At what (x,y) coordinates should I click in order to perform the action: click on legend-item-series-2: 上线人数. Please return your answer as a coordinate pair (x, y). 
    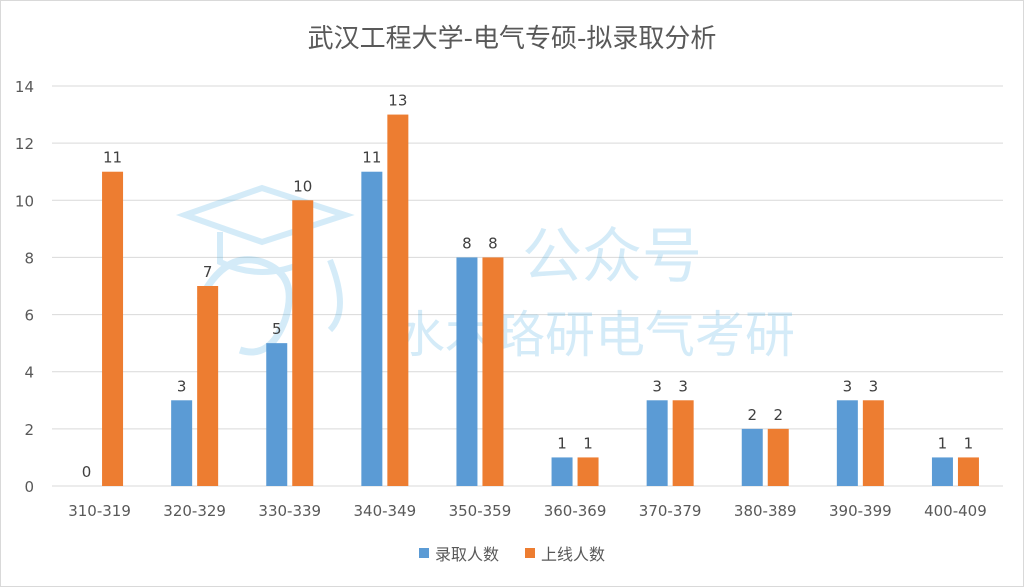
    Looking at the image, I should click on (565, 553).